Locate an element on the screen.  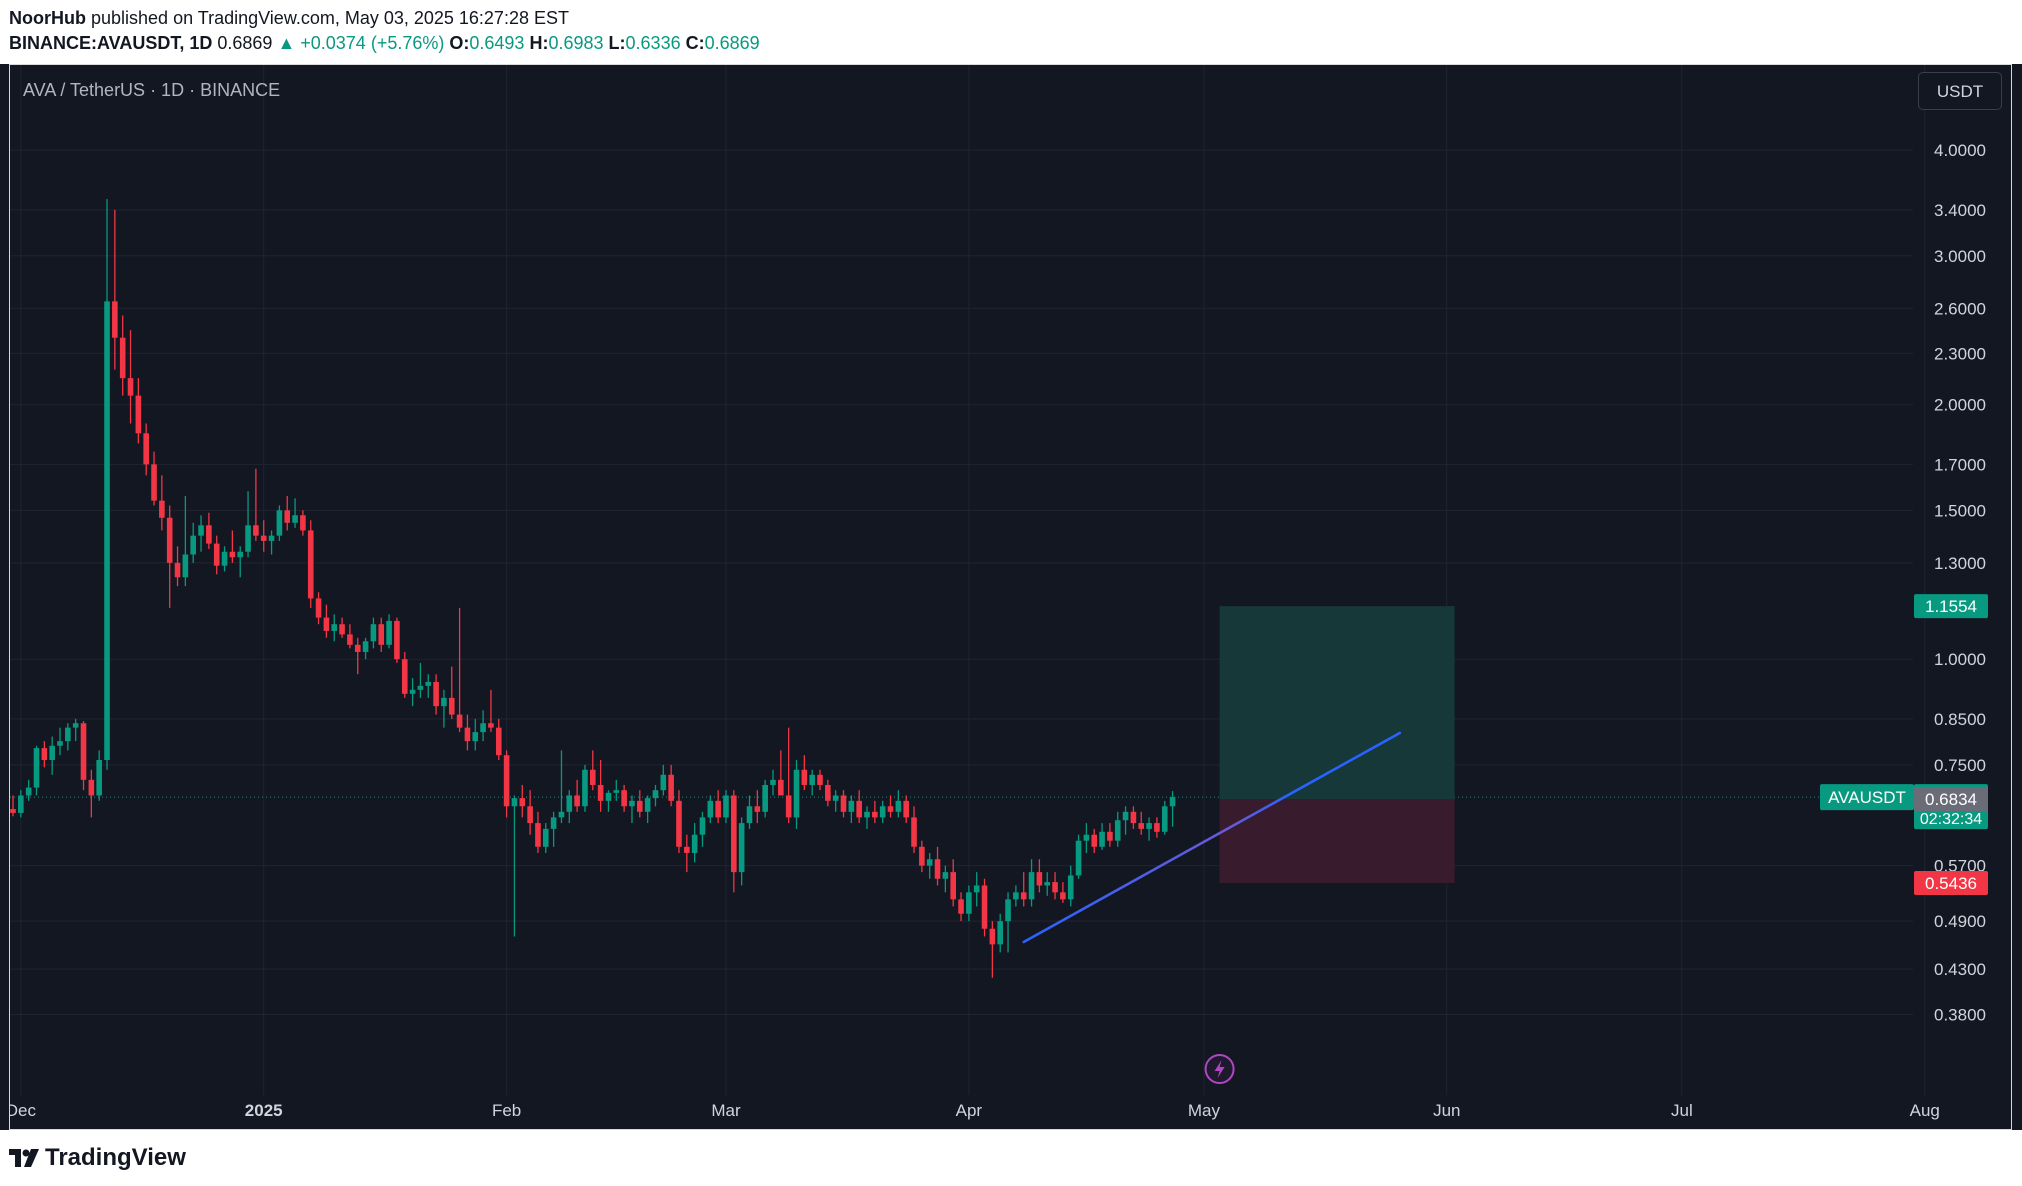
trendline is located at coordinates (1212, 837).